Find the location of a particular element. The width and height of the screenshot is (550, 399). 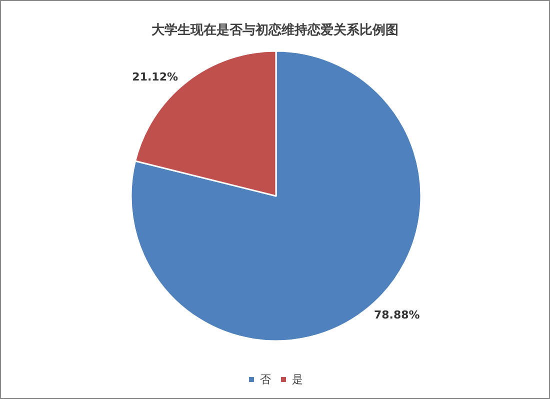

legend-label: 否 is located at coordinates (265, 379).